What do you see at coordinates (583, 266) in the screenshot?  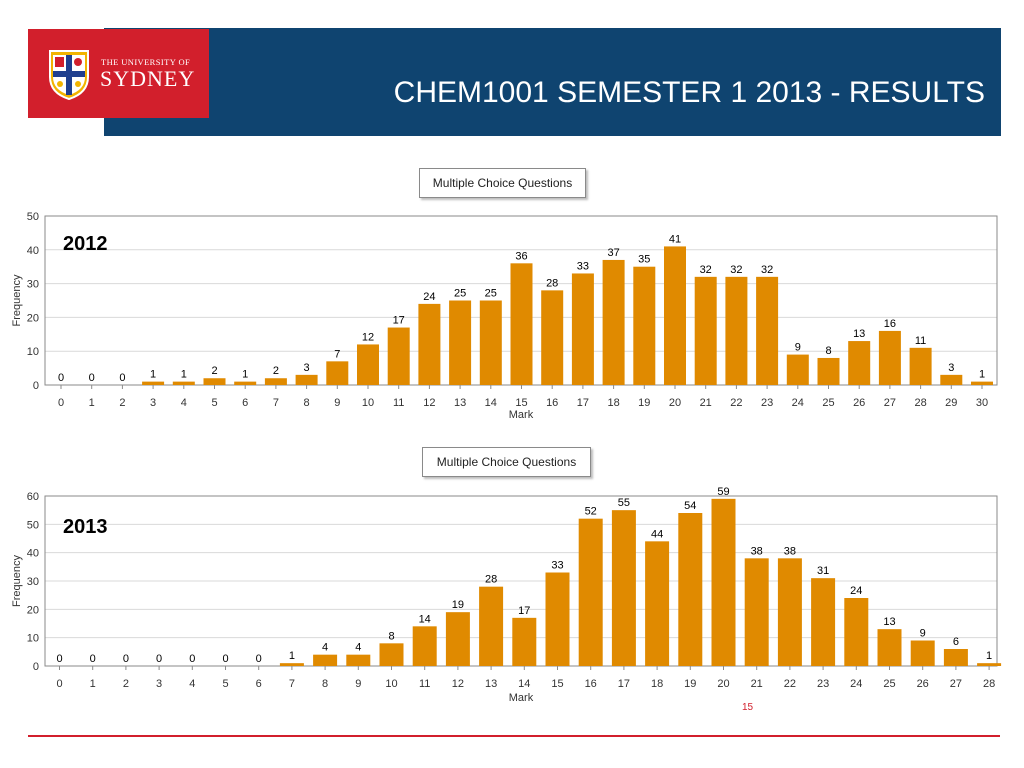 I see `data-label: 33` at bounding box center [583, 266].